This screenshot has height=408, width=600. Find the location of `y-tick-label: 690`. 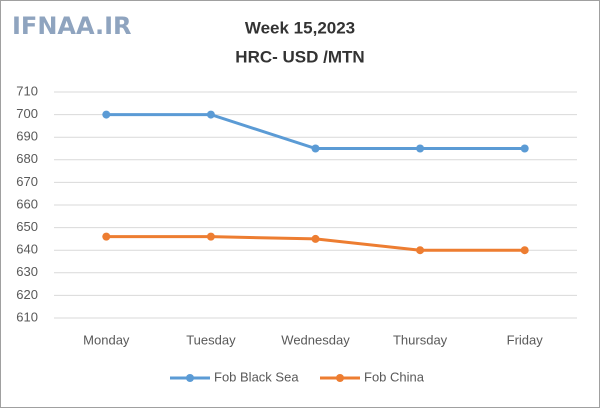

y-tick-label: 690 is located at coordinates (27, 136).